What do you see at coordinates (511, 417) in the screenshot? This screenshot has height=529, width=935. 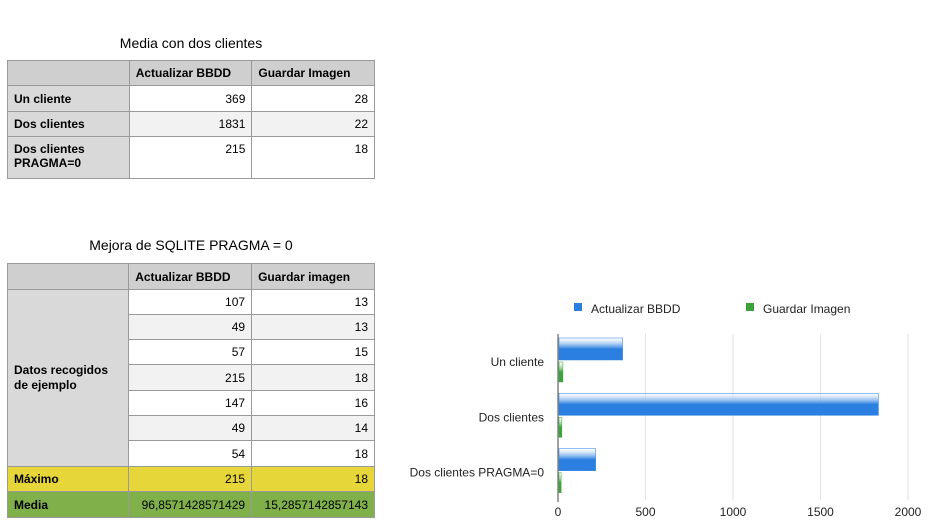 I see `category-label: Dos clientes` at bounding box center [511, 417].